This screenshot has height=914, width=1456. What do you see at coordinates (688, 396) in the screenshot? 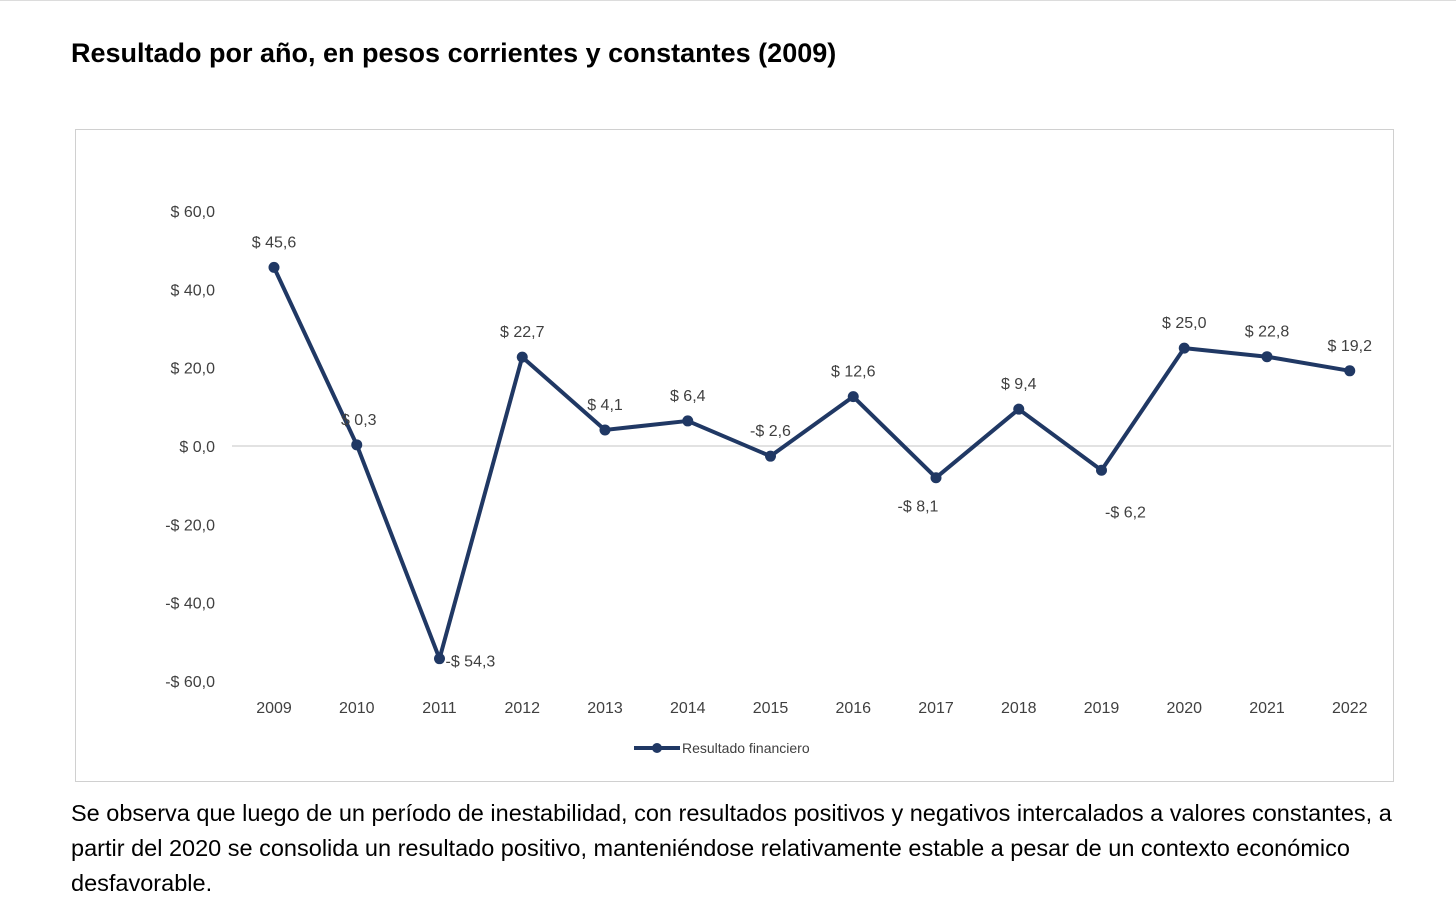
I see `data-label: $ 6,4` at bounding box center [688, 396].